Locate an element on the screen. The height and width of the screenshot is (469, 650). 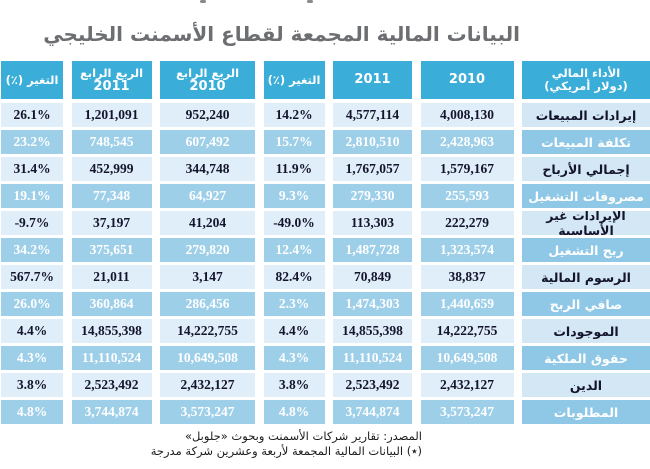
cell-change-annual: -49.0% is located at coordinates (294, 223).